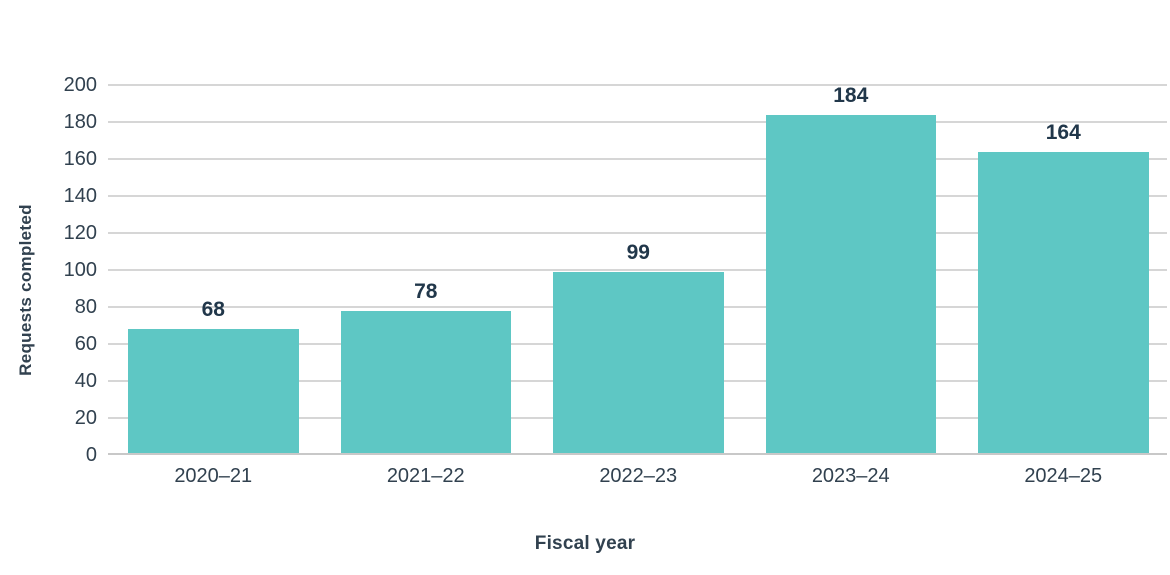 The width and height of the screenshot is (1170, 575). What do you see at coordinates (85, 344) in the screenshot?
I see `y-tick-label: 60` at bounding box center [85, 344].